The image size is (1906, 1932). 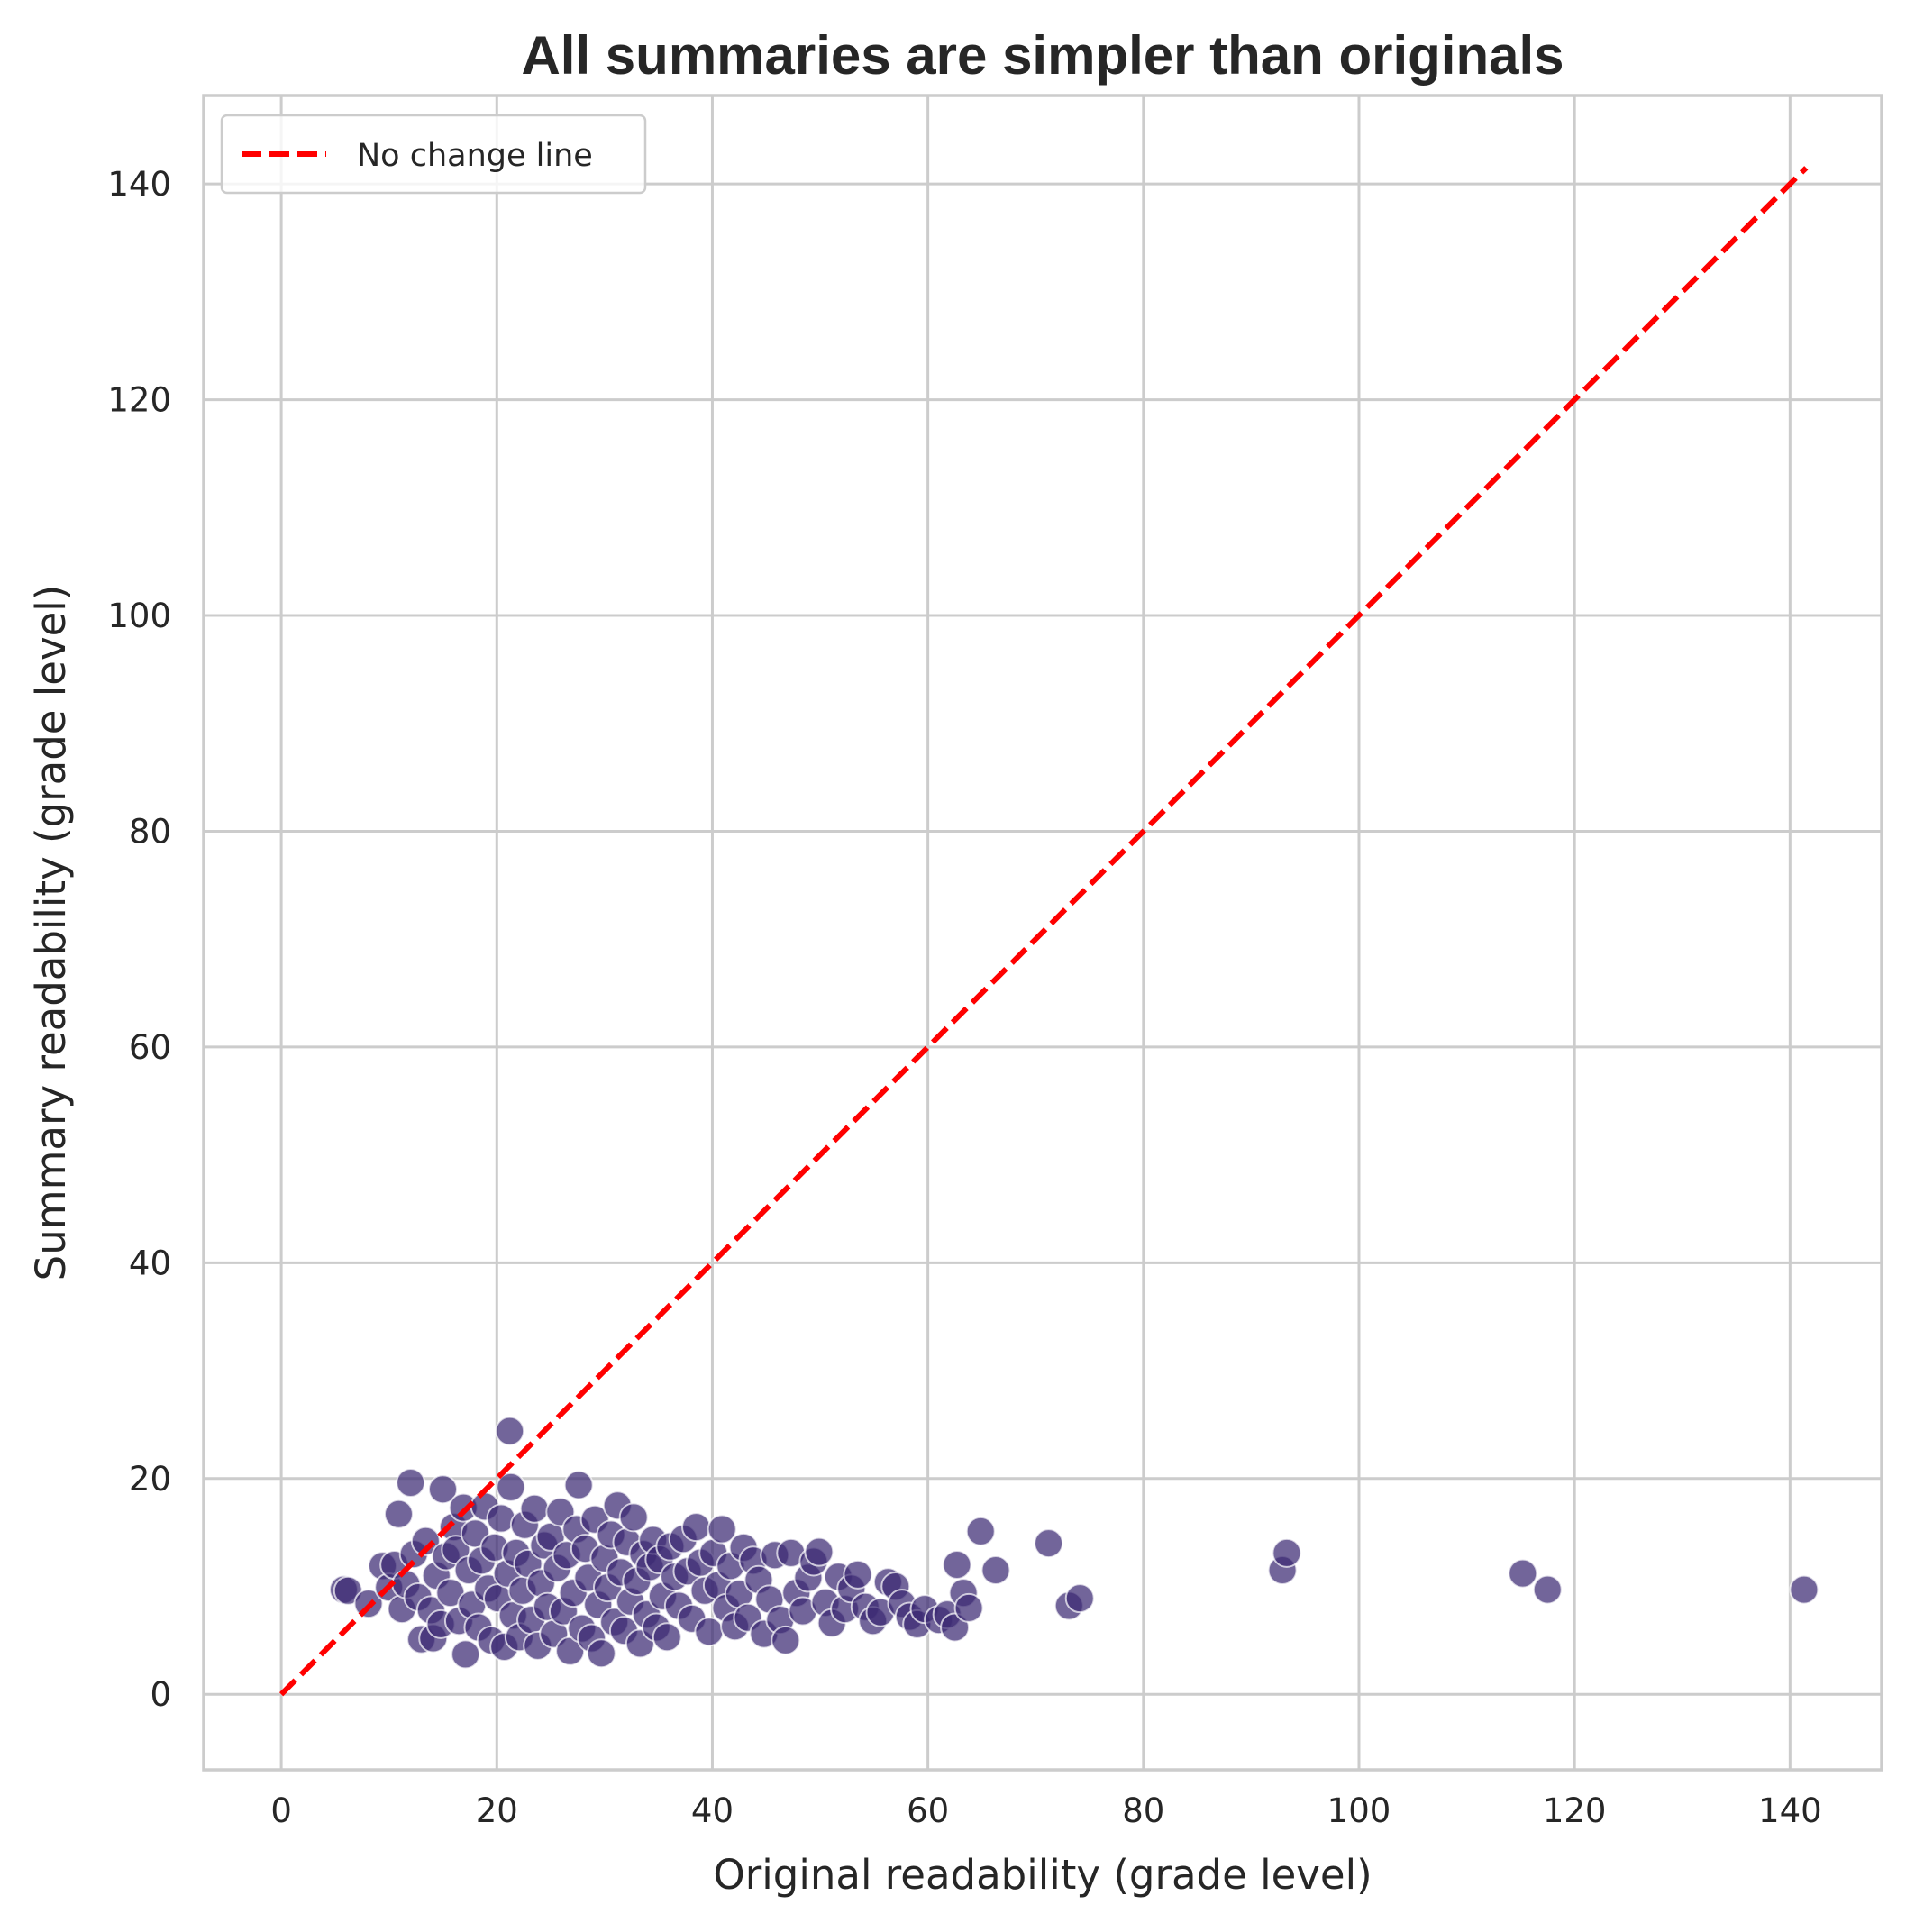 What do you see at coordinates (139, 184) in the screenshot?
I see `y-tick-label: 140` at bounding box center [139, 184].